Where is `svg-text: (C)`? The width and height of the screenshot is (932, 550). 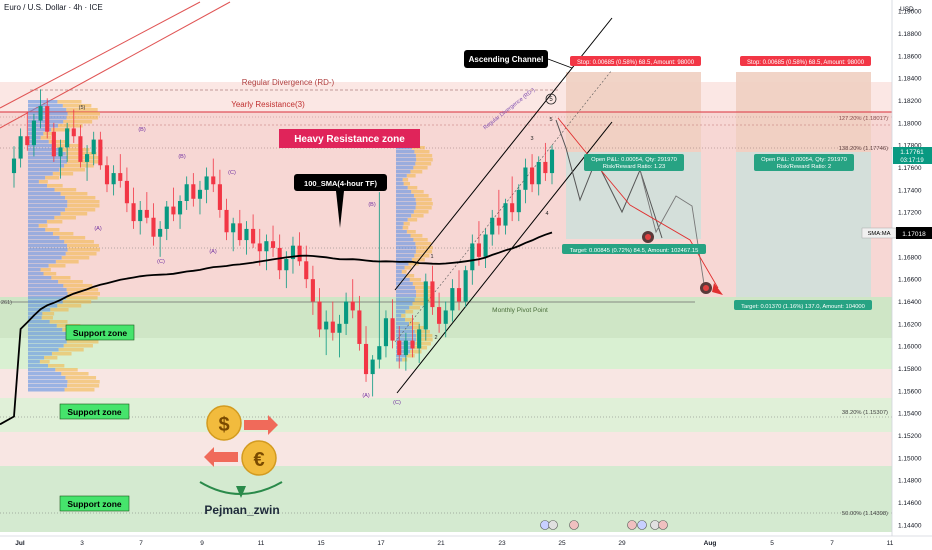
svg-text: (C) is located at coordinates (397, 403).